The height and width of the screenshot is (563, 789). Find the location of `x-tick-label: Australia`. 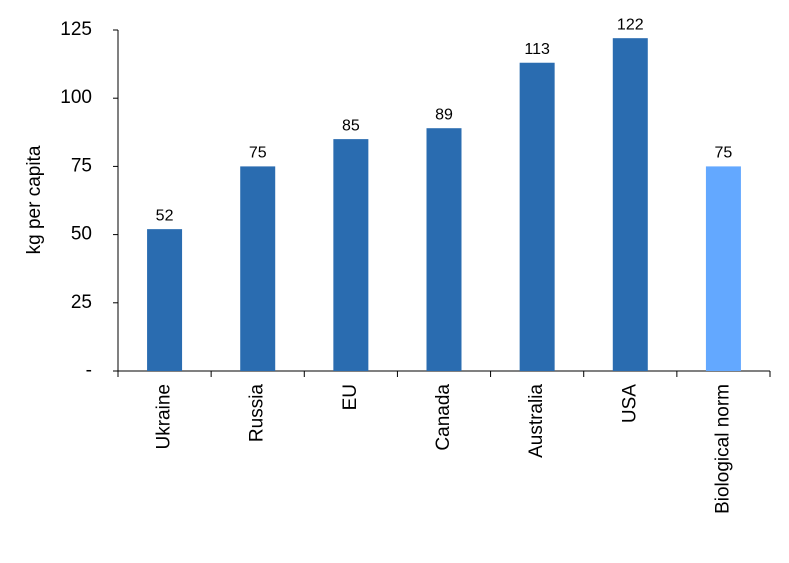

x-tick-label: Australia is located at coordinates (536, 421).